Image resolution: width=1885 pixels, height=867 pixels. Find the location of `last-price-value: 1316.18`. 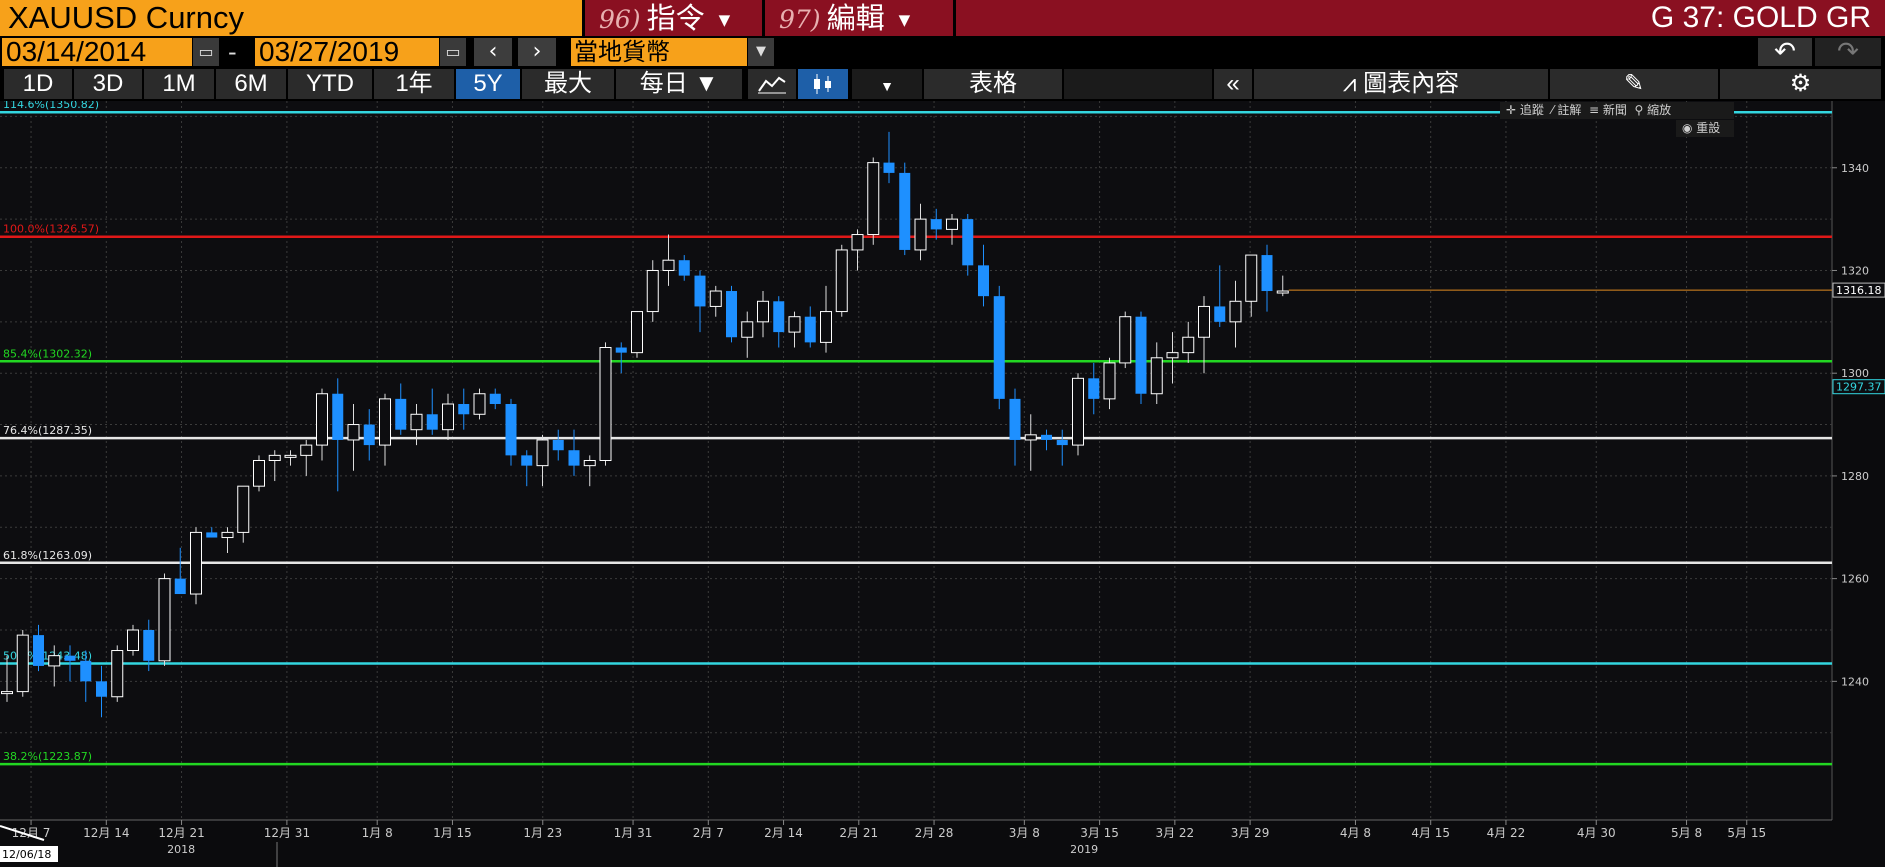

last-price-value: 1316.18 is located at coordinates (1859, 290).